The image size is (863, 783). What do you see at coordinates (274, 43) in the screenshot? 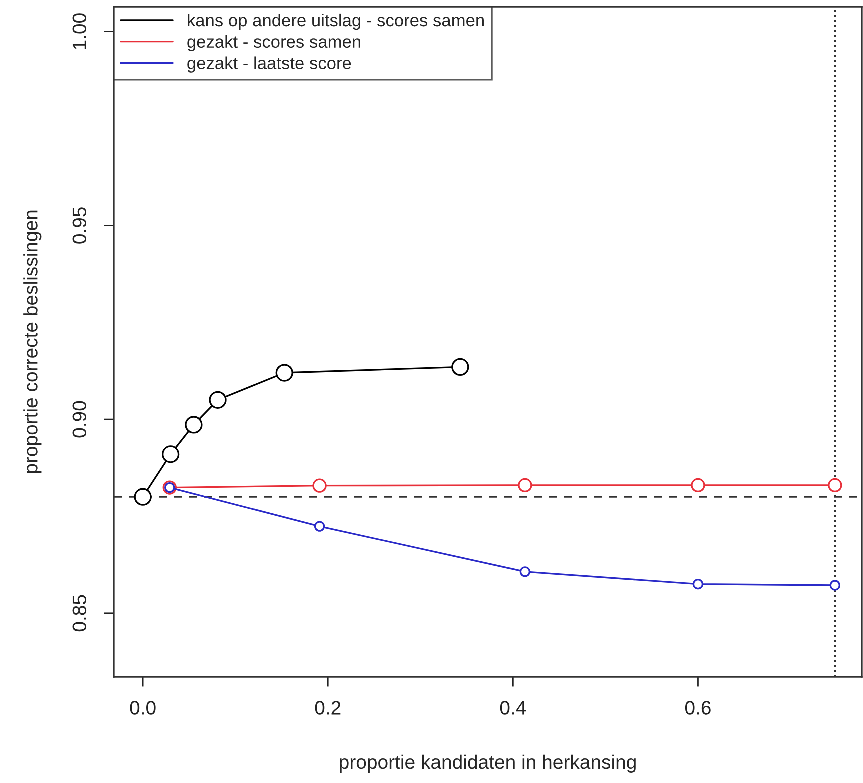
I see `legend-label: gezakt - scores samen` at bounding box center [274, 43].